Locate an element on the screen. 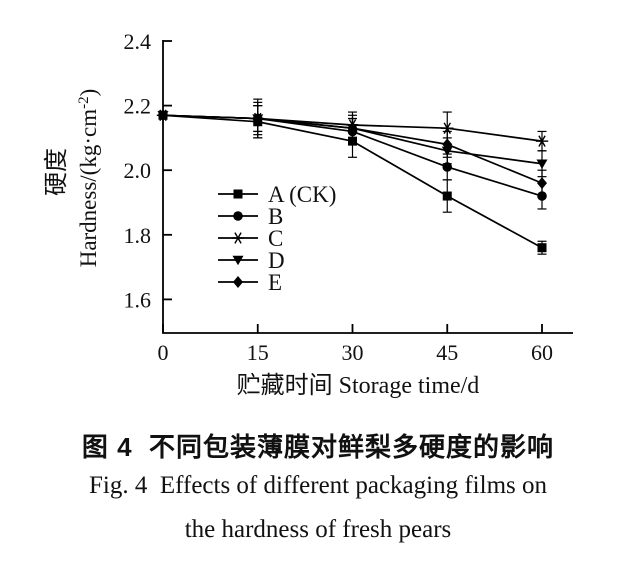  y-tick-label: 1.8 is located at coordinates (138, 235).